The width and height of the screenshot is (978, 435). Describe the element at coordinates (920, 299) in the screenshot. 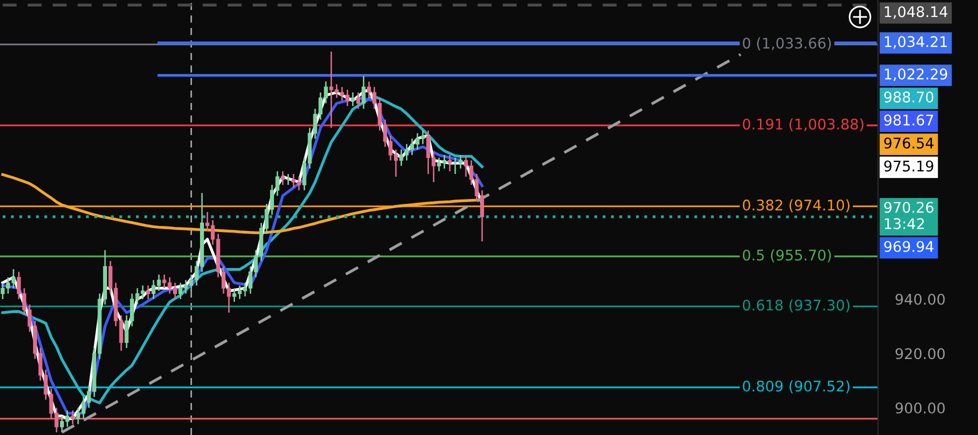

I see `y-tick-label: 940.00` at that location.